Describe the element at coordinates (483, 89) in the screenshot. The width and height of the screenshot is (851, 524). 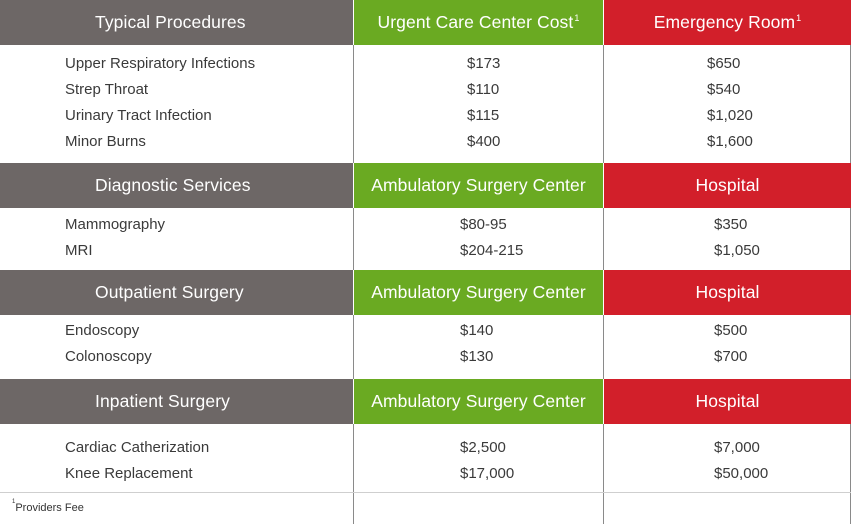
I see `urgent-care-cost: $110` at that location.